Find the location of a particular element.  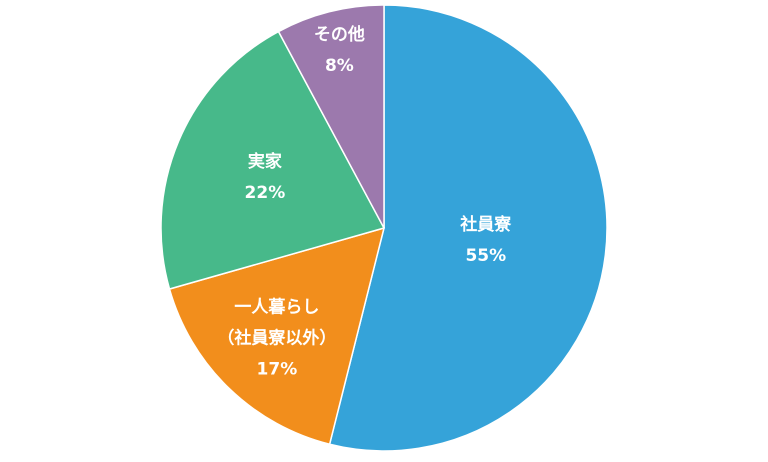

value-label: 55% is located at coordinates (485, 256).